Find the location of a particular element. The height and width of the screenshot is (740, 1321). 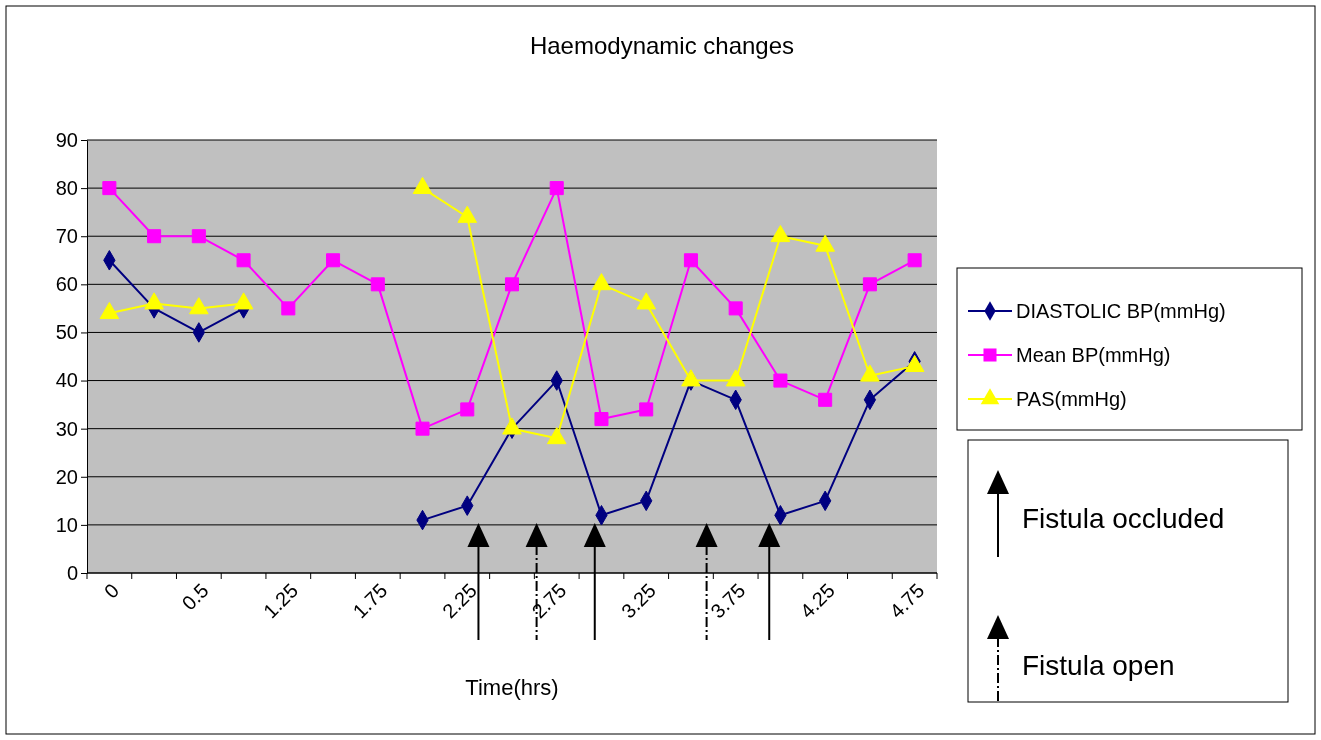

text: Fistula open is located at coordinates (1098, 665).